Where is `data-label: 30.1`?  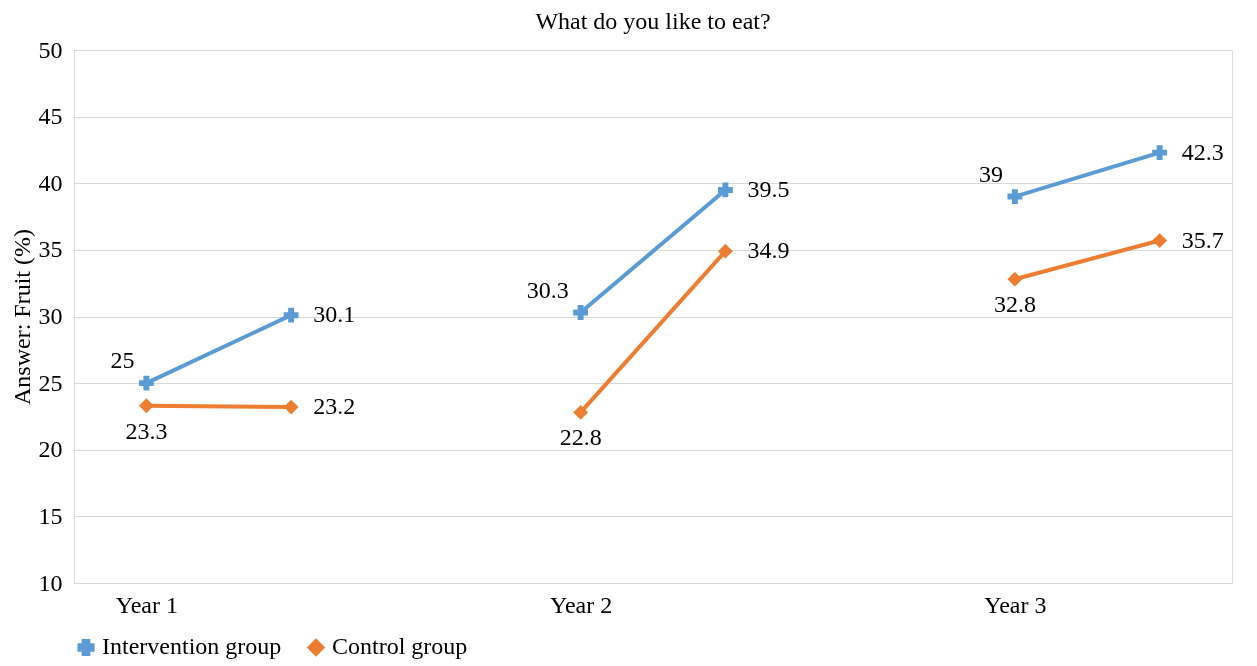
data-label: 30.1 is located at coordinates (334, 314).